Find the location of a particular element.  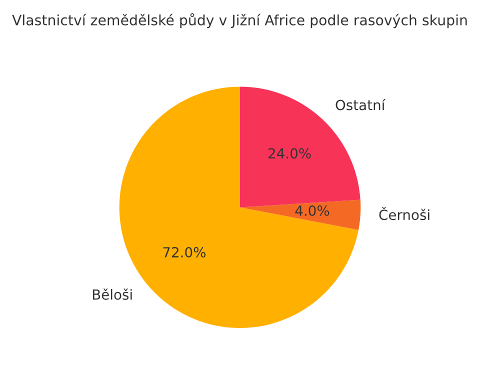

pie-slice is located at coordinates (300, 215).